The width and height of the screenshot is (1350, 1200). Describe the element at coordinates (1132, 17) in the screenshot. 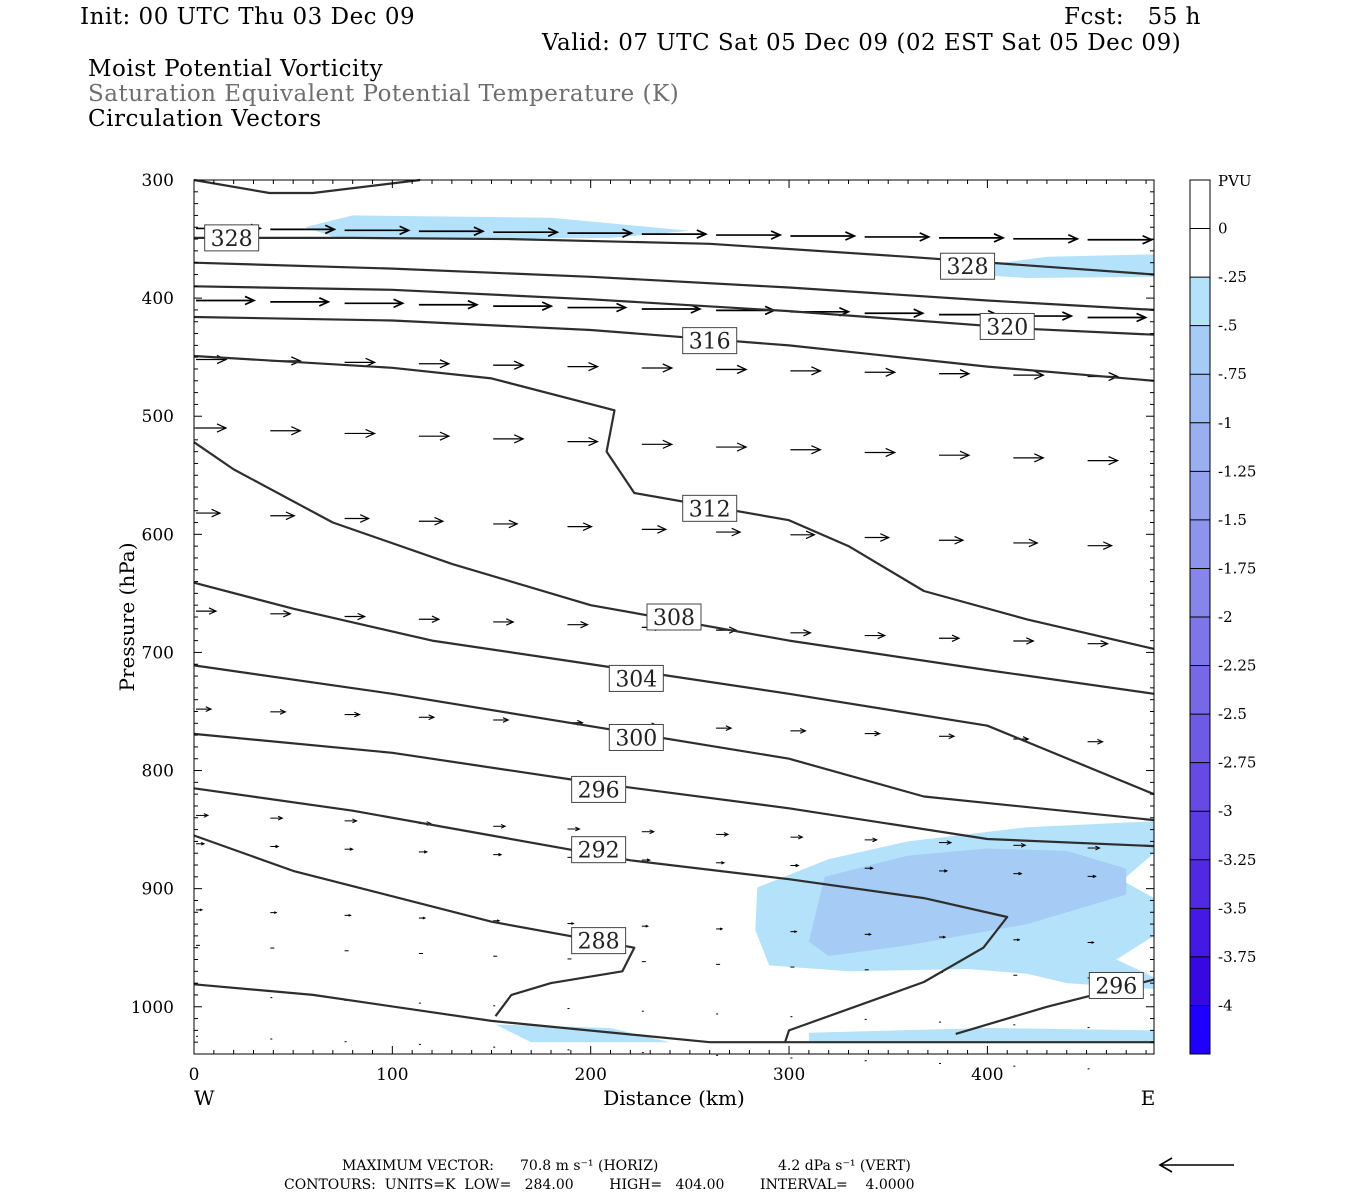

I see `forecast-hour: Fcst: 55 h` at that location.